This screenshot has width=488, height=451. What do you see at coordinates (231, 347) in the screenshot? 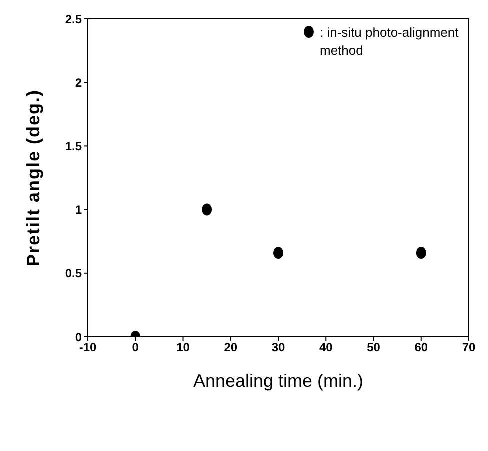
I see `x-tick-label: 20` at bounding box center [231, 347].